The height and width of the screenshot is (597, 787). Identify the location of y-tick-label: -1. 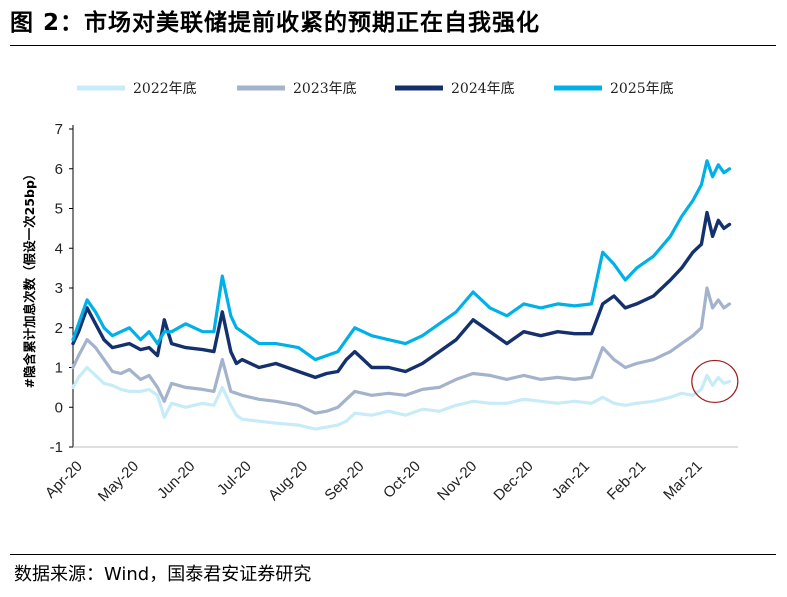
(56, 447).